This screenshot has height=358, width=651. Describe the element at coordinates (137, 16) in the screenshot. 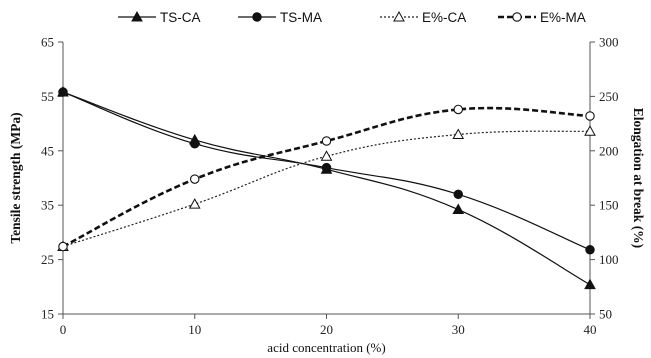

I see `ts-ca-legend-point` at that location.